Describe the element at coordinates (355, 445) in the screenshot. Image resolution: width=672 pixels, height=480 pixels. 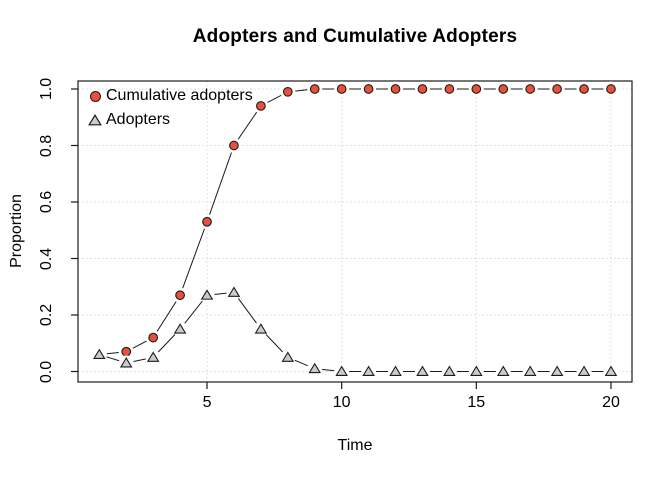
I see `x-axis-title: Time` at that location.